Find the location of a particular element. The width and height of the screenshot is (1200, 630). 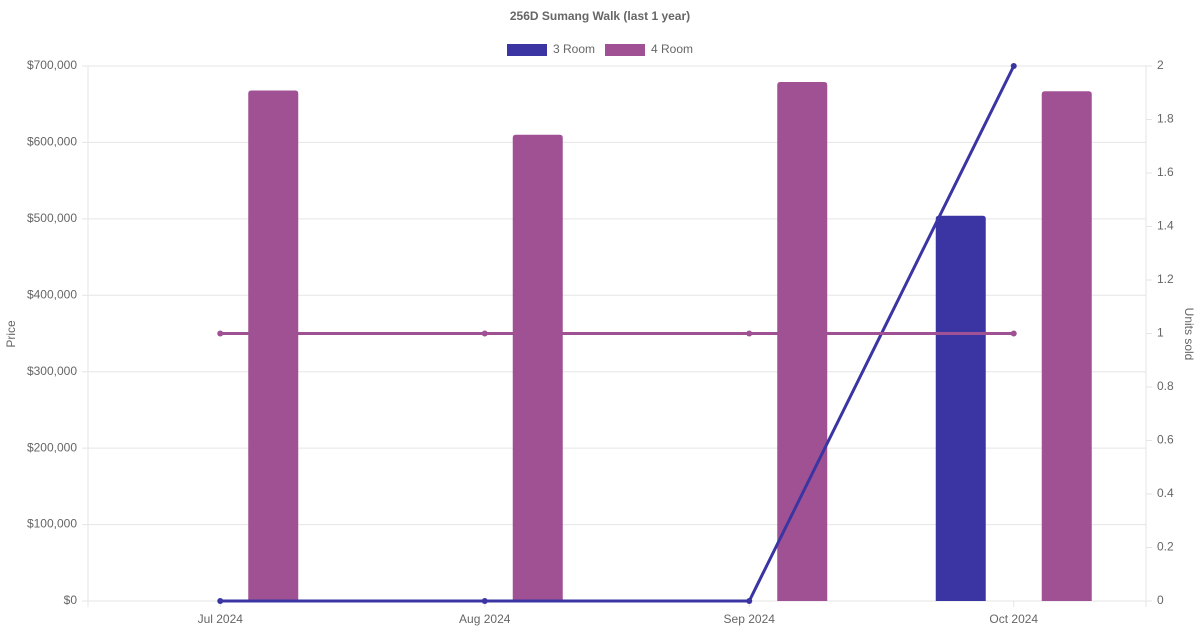

y-tick-label: $200,000 is located at coordinates (52, 447).